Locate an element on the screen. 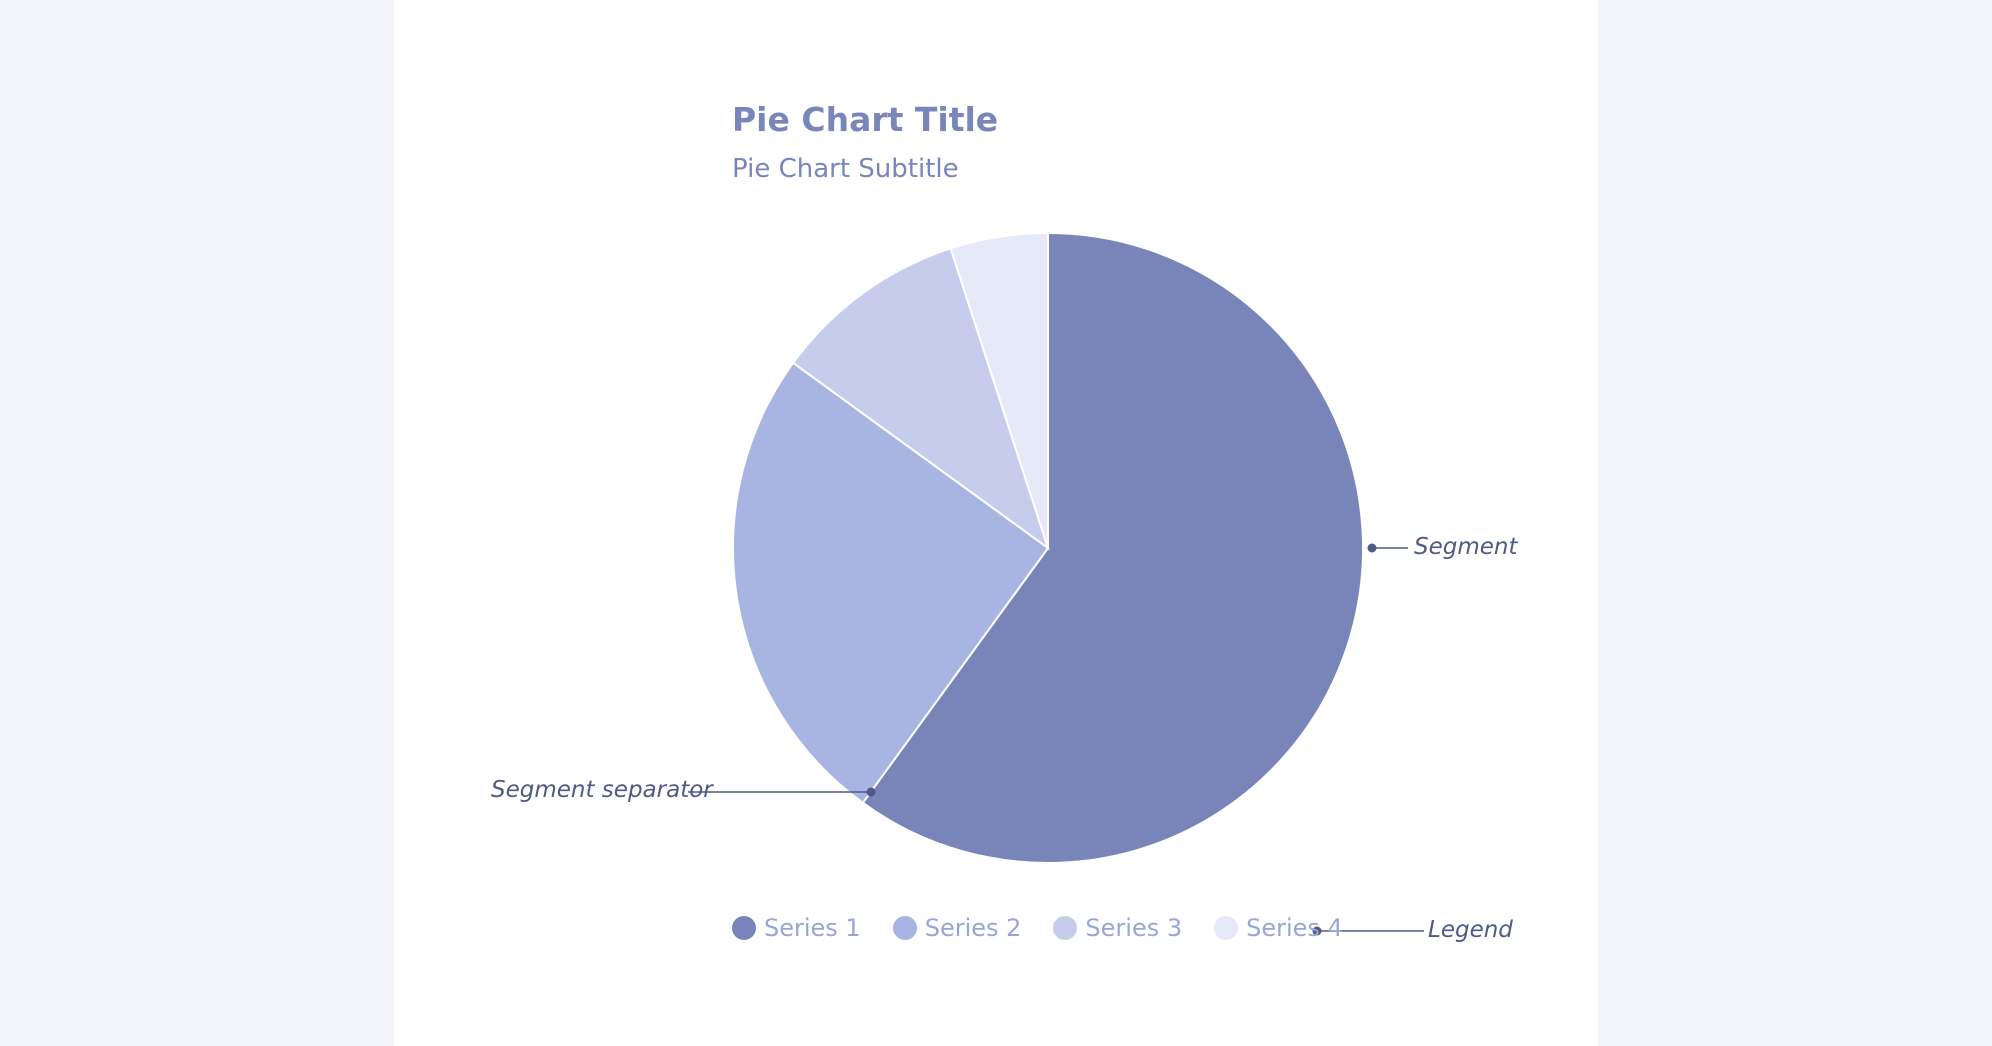 The width and height of the screenshot is (1992, 1046). legend-item-series-4: Series 4 is located at coordinates (1278, 928).